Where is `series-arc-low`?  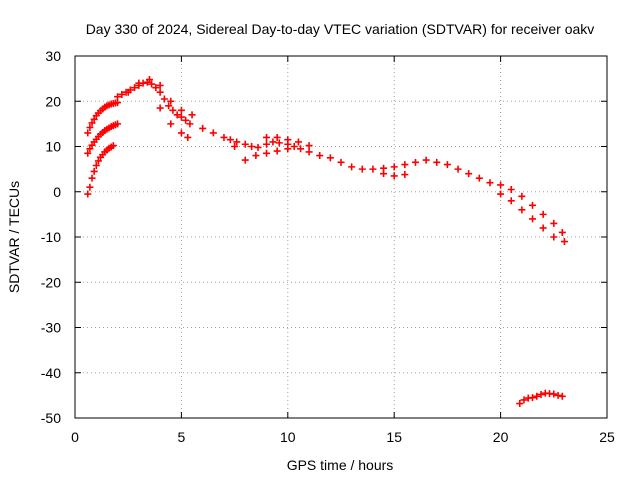
series-arc-low is located at coordinates (100, 170).